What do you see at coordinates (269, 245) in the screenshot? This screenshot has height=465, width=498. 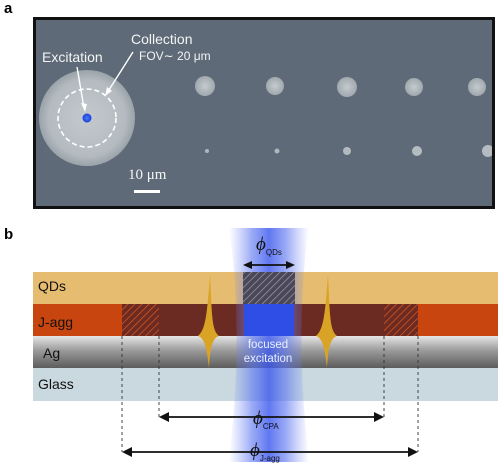 I see `phi-qds-label: ϕQDs` at bounding box center [269, 245].